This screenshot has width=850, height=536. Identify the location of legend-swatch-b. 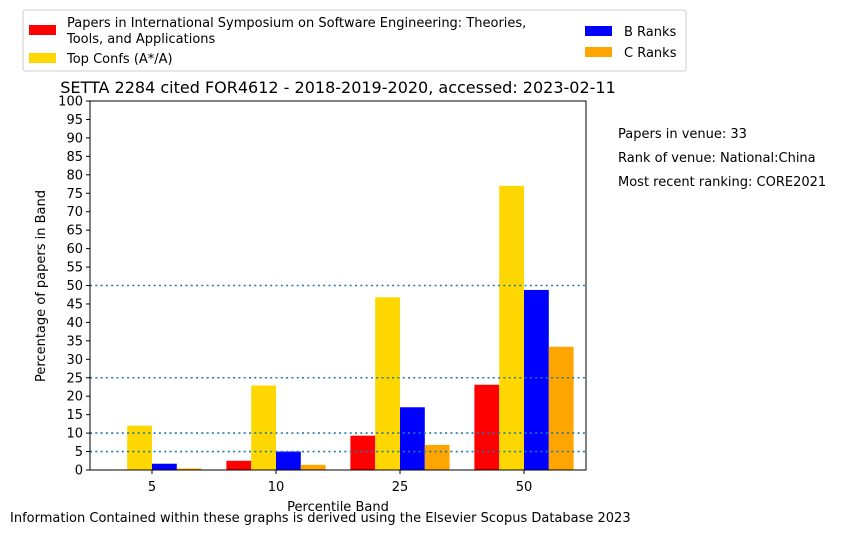
(598, 31).